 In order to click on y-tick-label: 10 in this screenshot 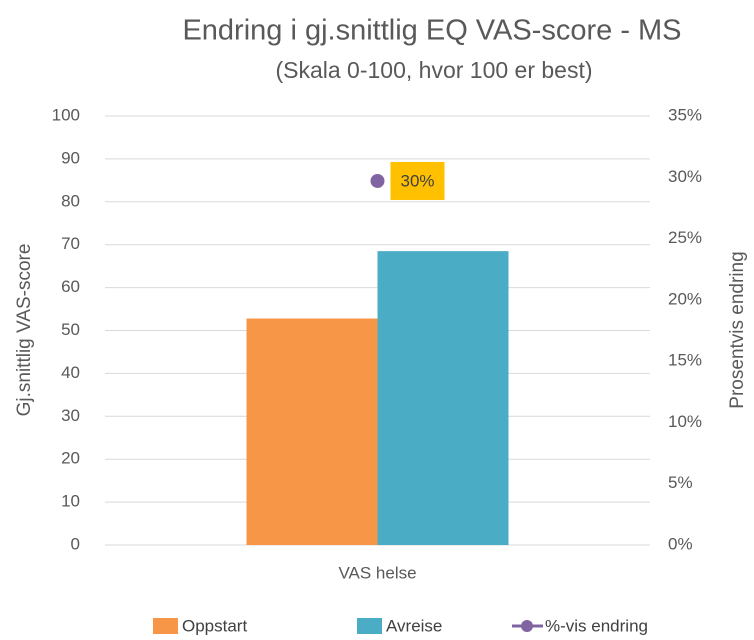, I will do `click(70, 501)`.